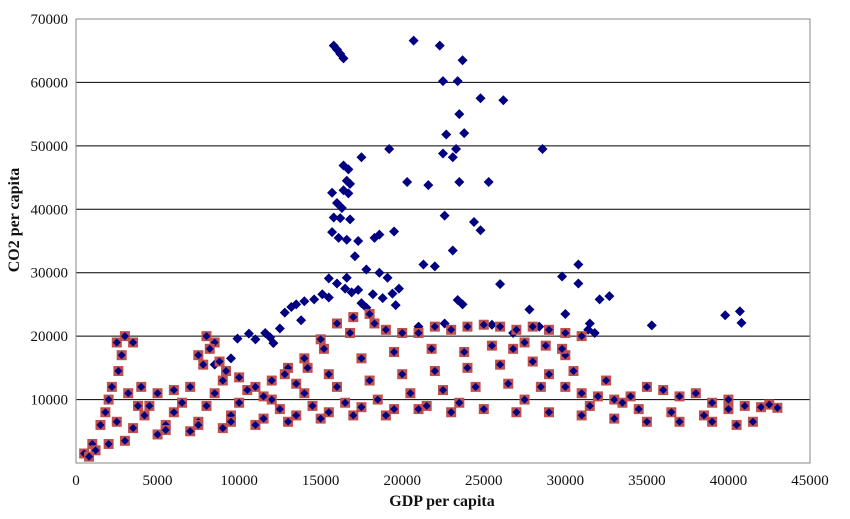  What do you see at coordinates (566, 481) in the screenshot?
I see `x-tick-label: 30000` at bounding box center [566, 481].